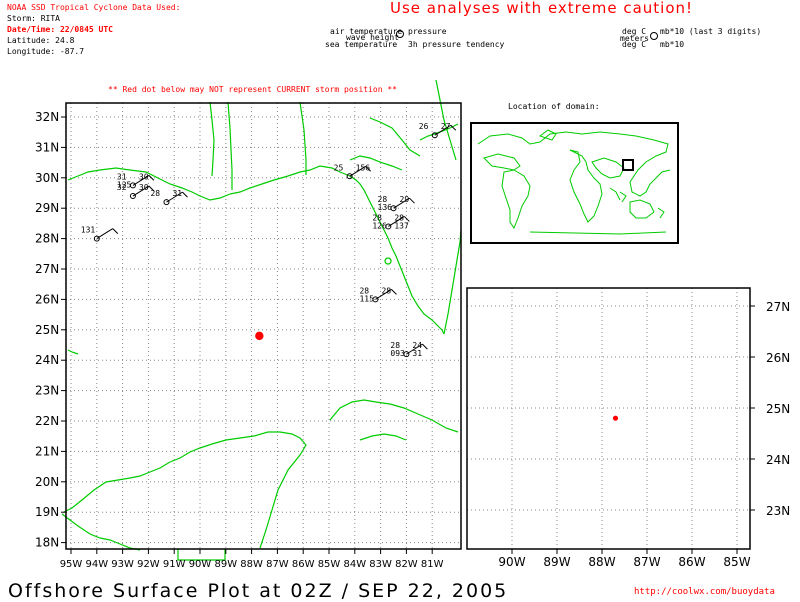 This screenshot has width=800, height=602. Describe the element at coordinates (47, 147) in the screenshot. I see `lat-tick-label: 31N` at that location.